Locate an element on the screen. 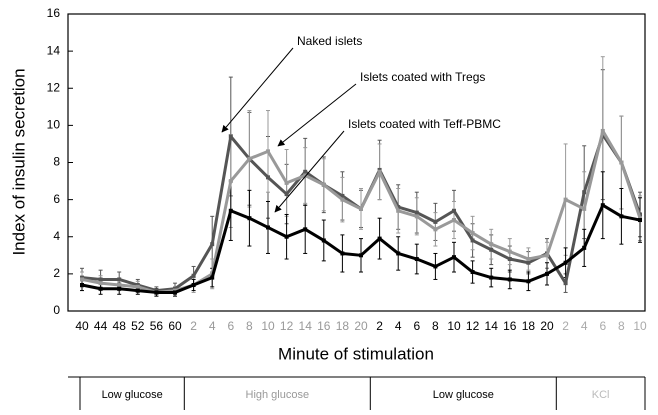 Image resolution: width=658 pixels, height=415 pixels. x-axis-label: Minute of stimulation is located at coordinates (356, 353).